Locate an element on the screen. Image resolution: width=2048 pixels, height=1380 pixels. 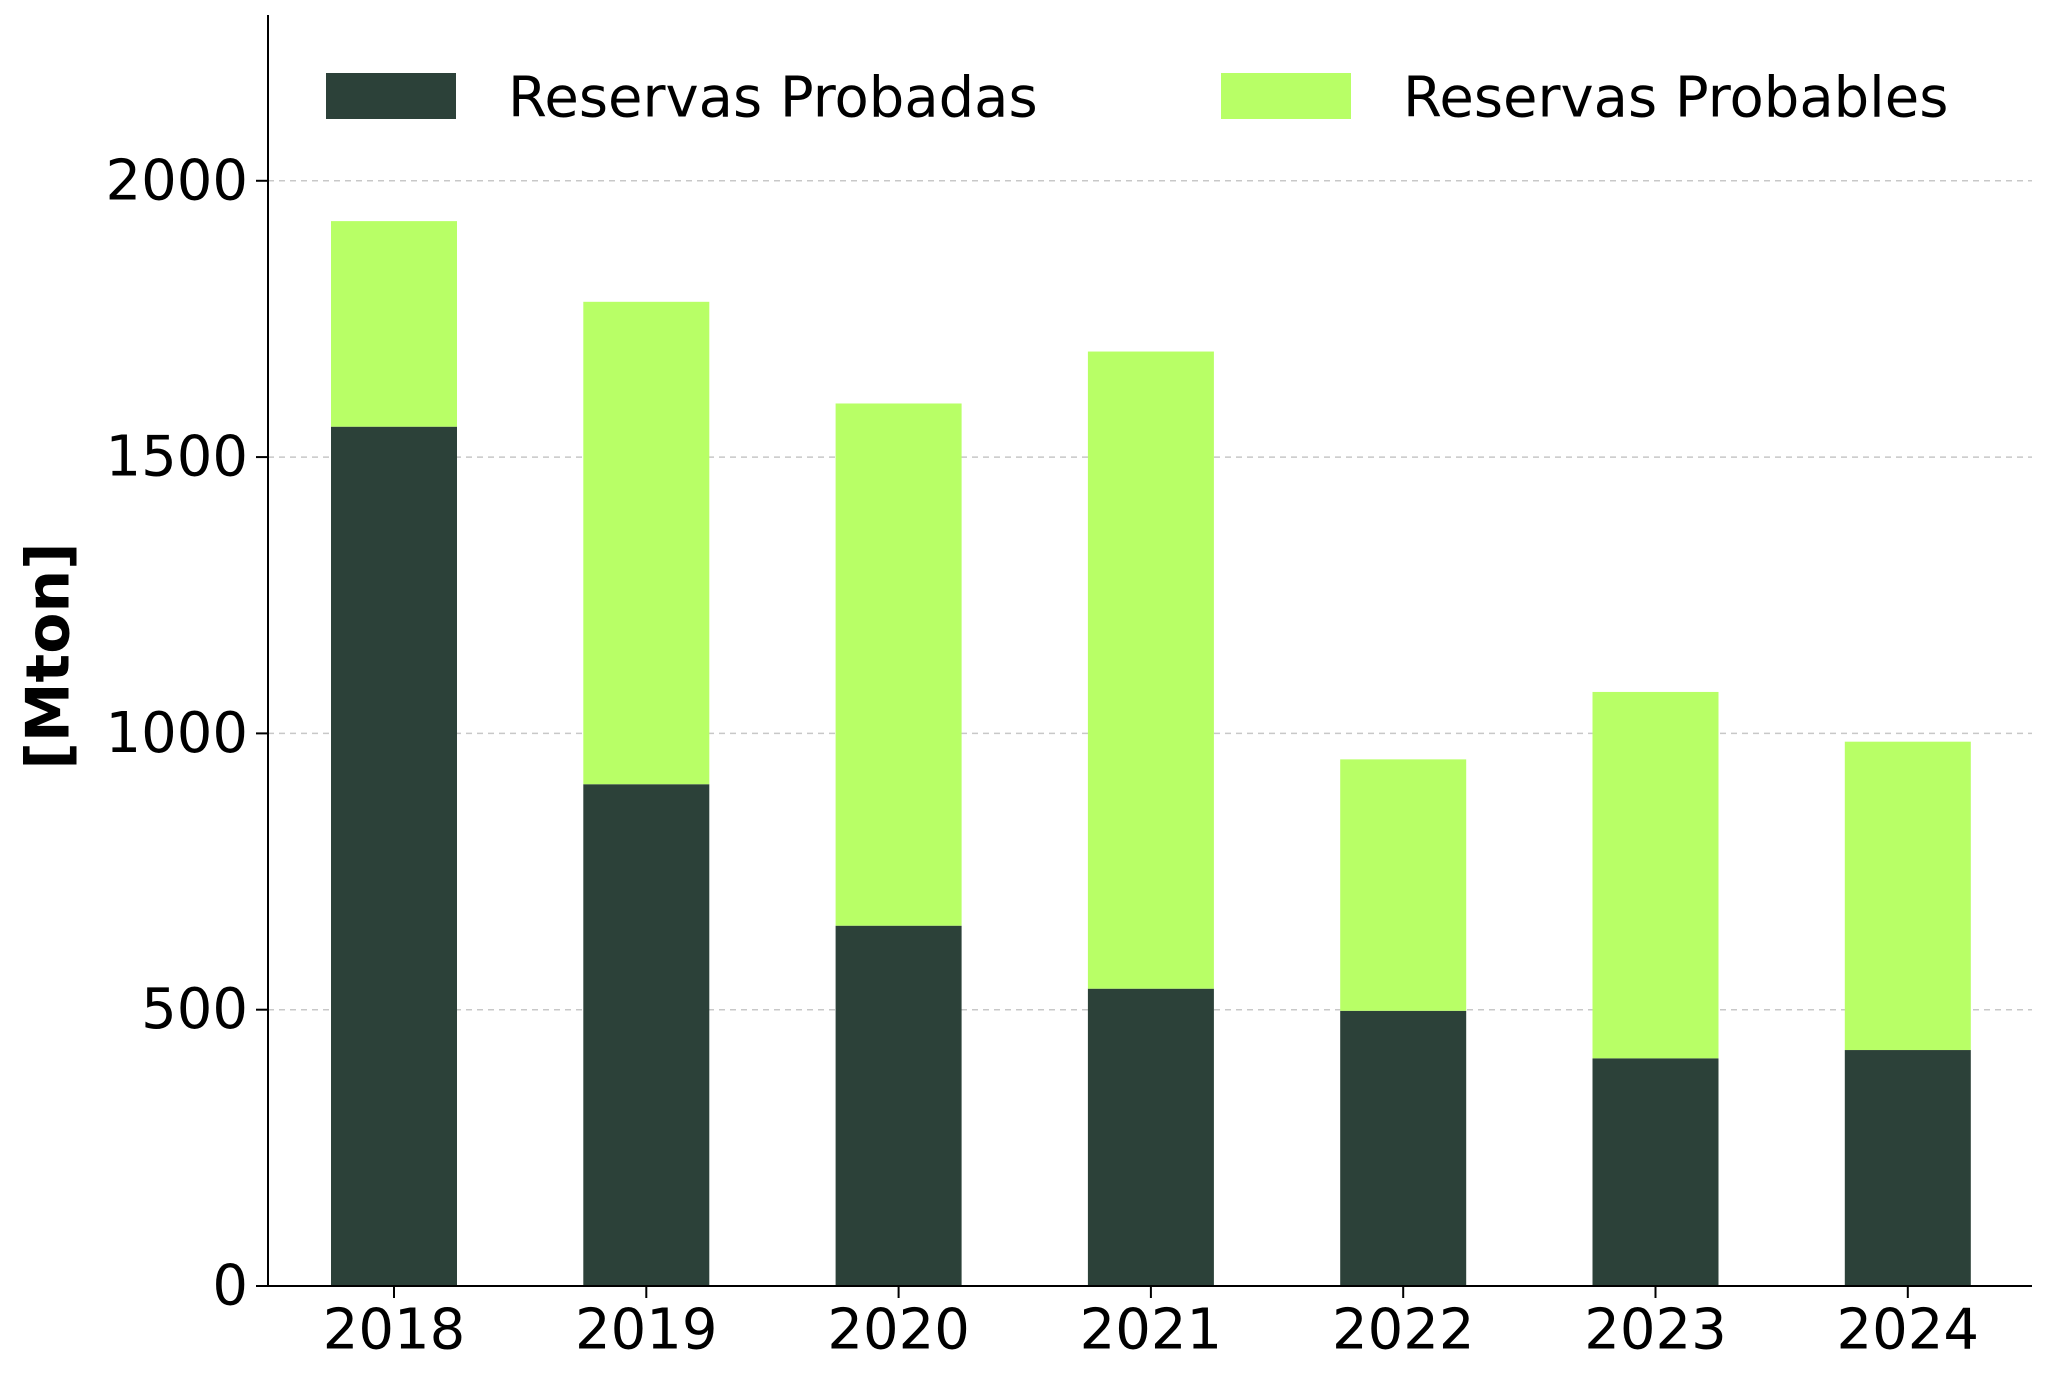
bar-probables-2019 is located at coordinates (646, 543).